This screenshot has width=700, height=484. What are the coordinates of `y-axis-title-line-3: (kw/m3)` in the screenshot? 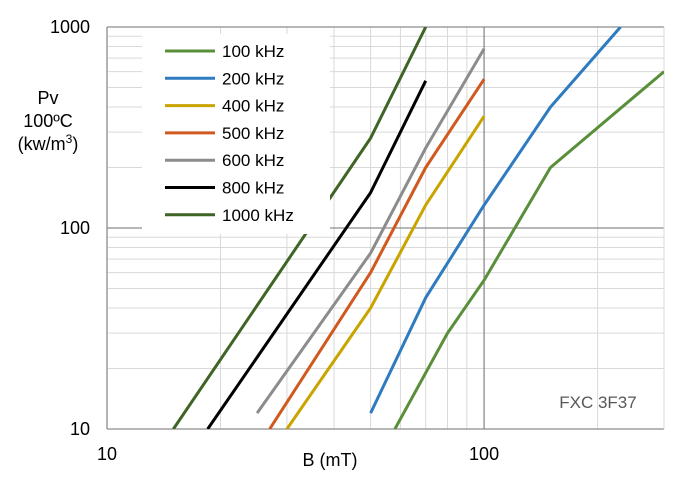 It's located at (48, 143).